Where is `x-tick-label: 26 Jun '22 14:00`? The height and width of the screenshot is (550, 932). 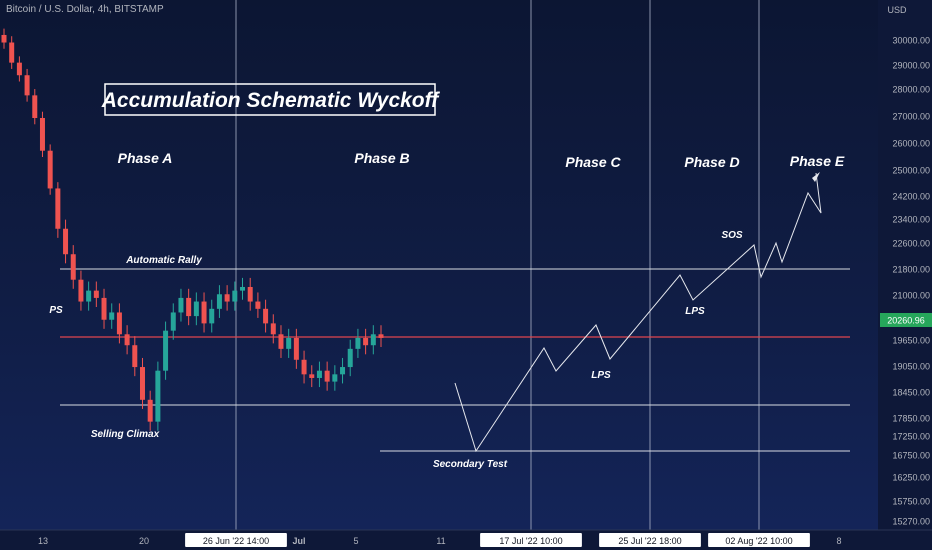
x-tick-label: 26 Jun '22 14:00 is located at coordinates (236, 541).